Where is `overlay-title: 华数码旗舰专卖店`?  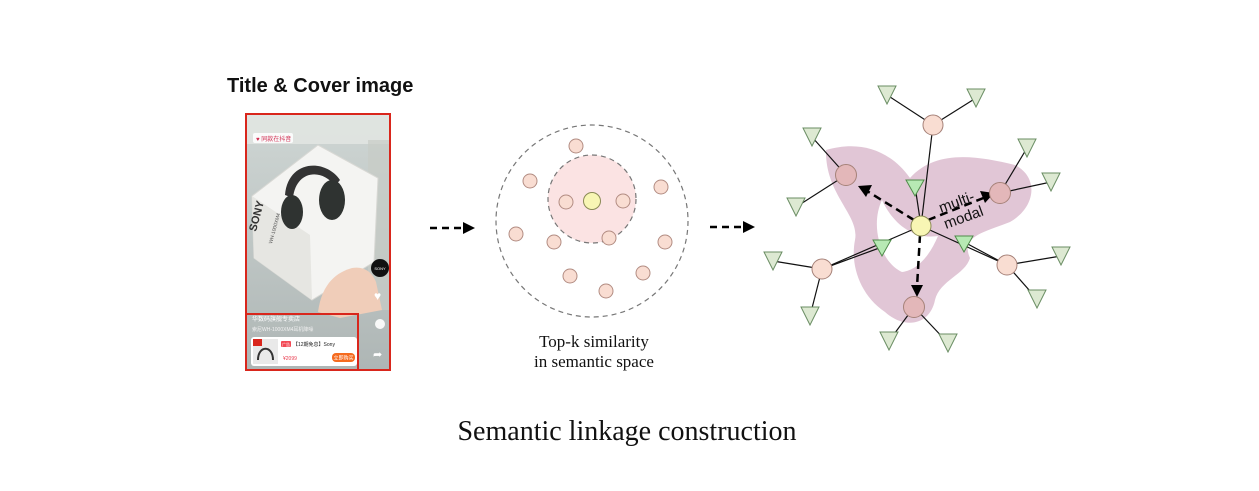
overlay-title: 华数码旗舰专卖店 is located at coordinates (276, 319).